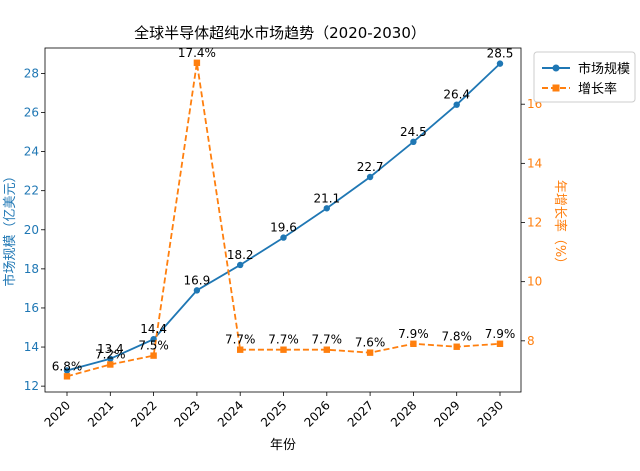 Image resolution: width=640 pixels, height=471 pixels. Describe the element at coordinates (370, 167) in the screenshot. I see `market-size-data-label: 22.7` at that location.